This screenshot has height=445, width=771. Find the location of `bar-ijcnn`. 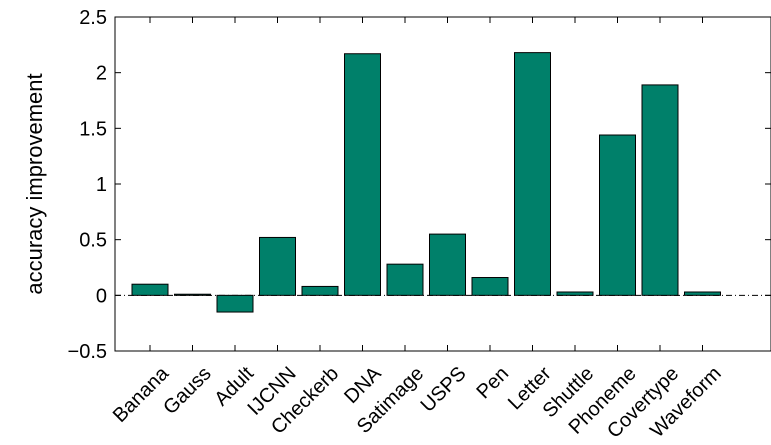

bar-ijcnn is located at coordinates (277, 266).